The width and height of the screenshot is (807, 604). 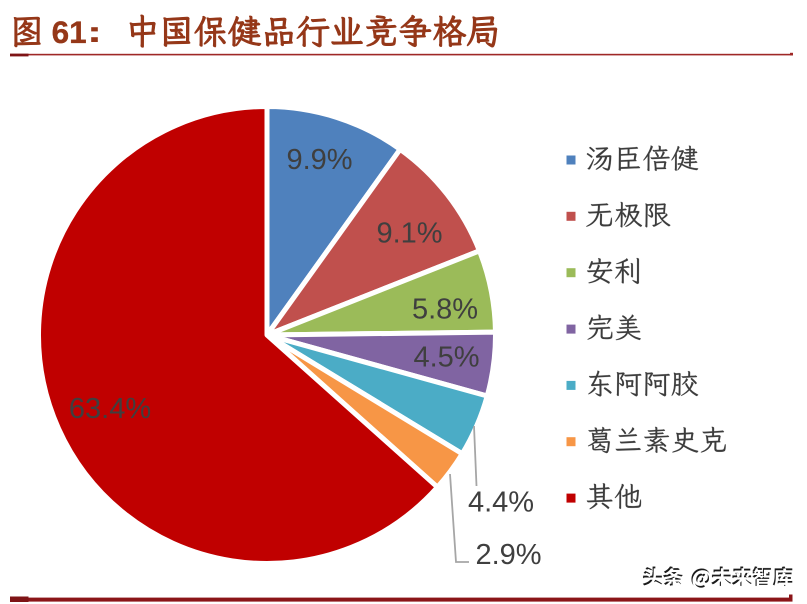 What do you see at coordinates (110, 409) in the screenshot?
I see `svg-text: 63.4%` at bounding box center [110, 409].